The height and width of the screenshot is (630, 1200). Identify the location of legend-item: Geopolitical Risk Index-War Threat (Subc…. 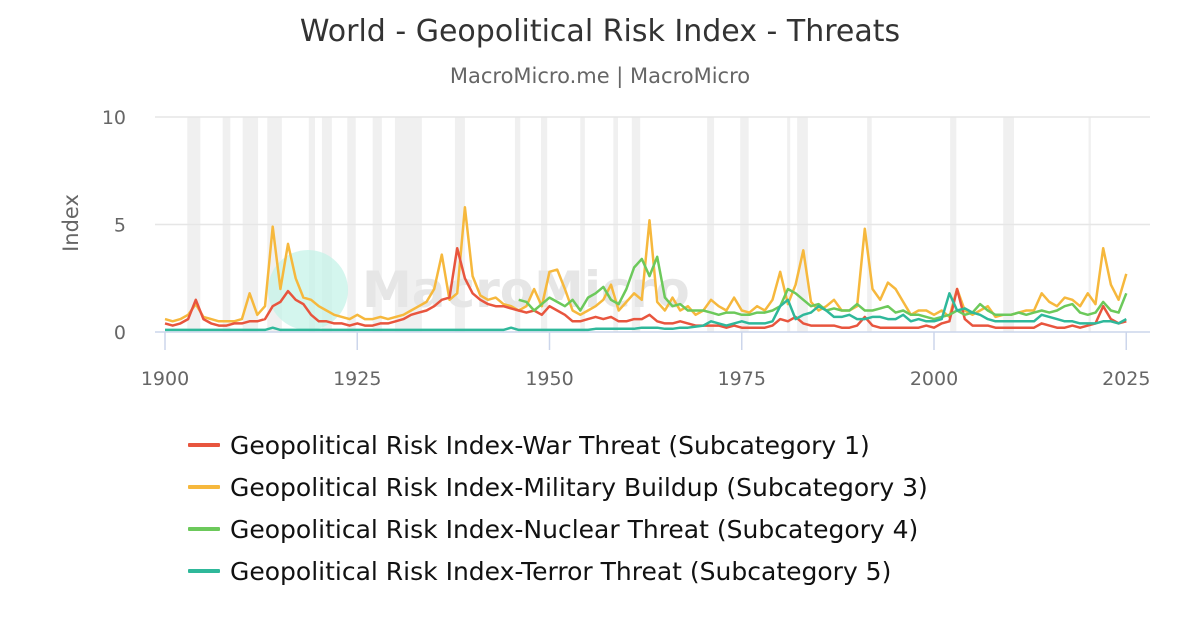
(558, 445).